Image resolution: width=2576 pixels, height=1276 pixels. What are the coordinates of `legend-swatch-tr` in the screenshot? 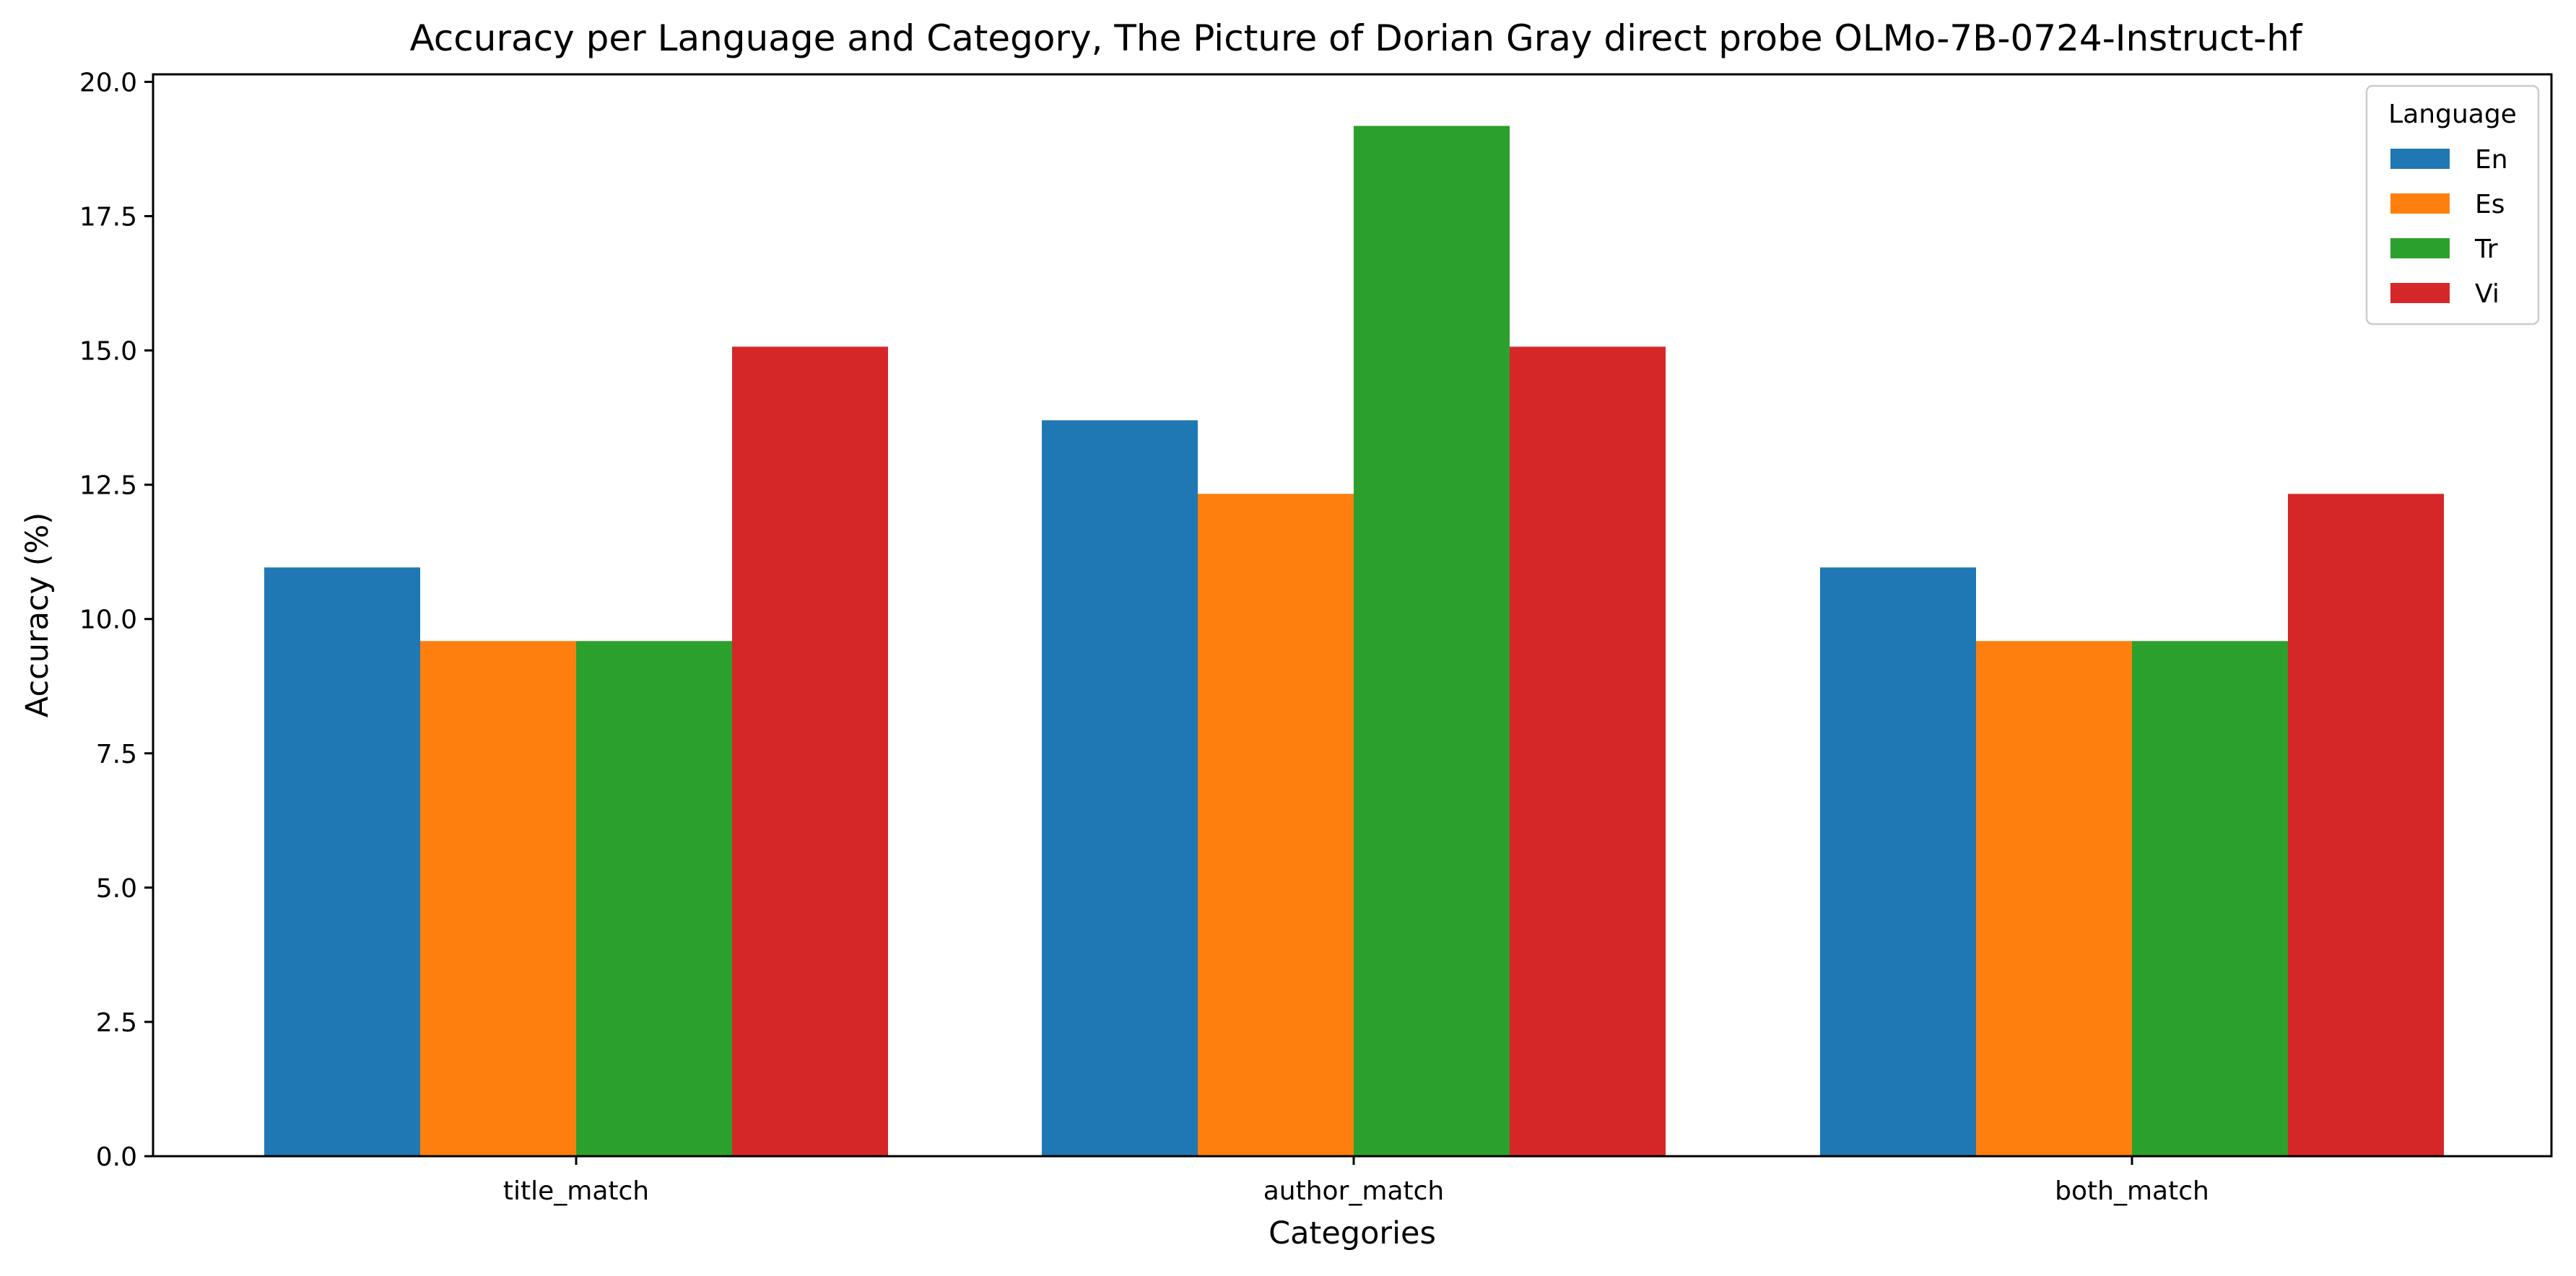 It's located at (2420, 248).